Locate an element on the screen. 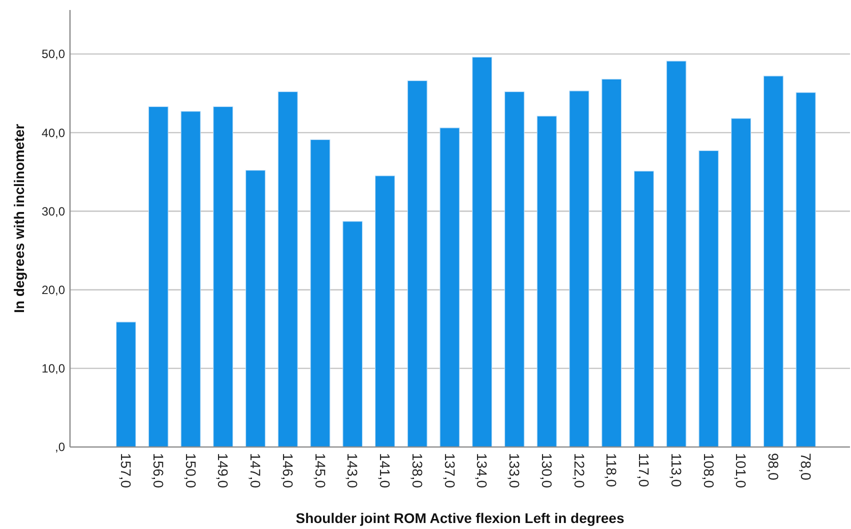  x-tick-label: 157,0 is located at coordinates (126, 470).